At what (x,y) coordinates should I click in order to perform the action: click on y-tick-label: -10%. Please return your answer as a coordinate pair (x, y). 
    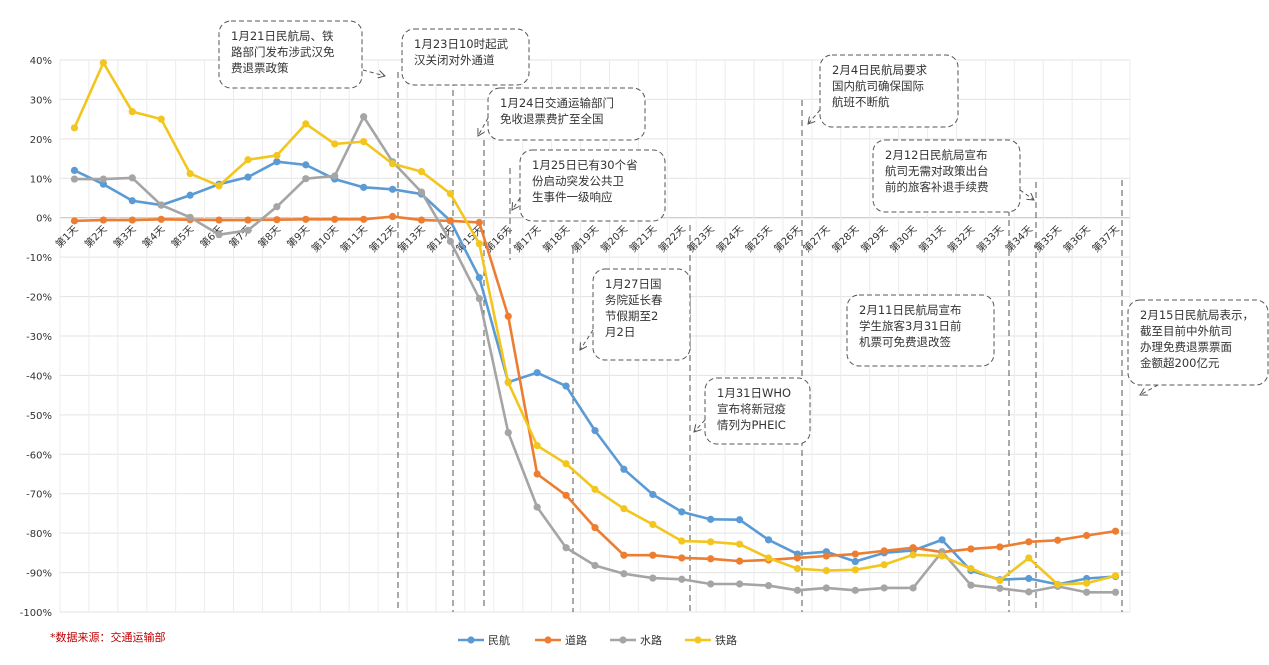
    Looking at the image, I should click on (39, 258).